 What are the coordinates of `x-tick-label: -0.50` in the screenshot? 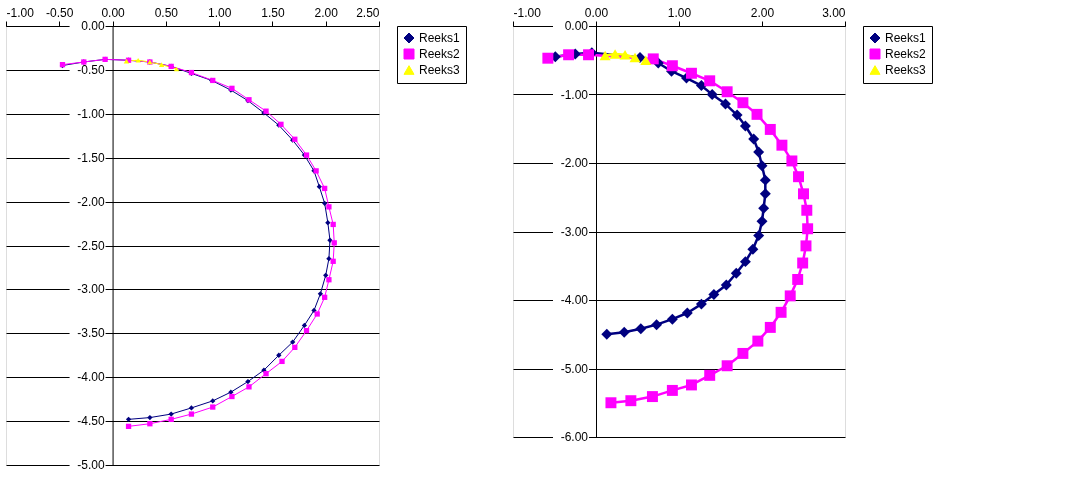 It's located at (60, 12).